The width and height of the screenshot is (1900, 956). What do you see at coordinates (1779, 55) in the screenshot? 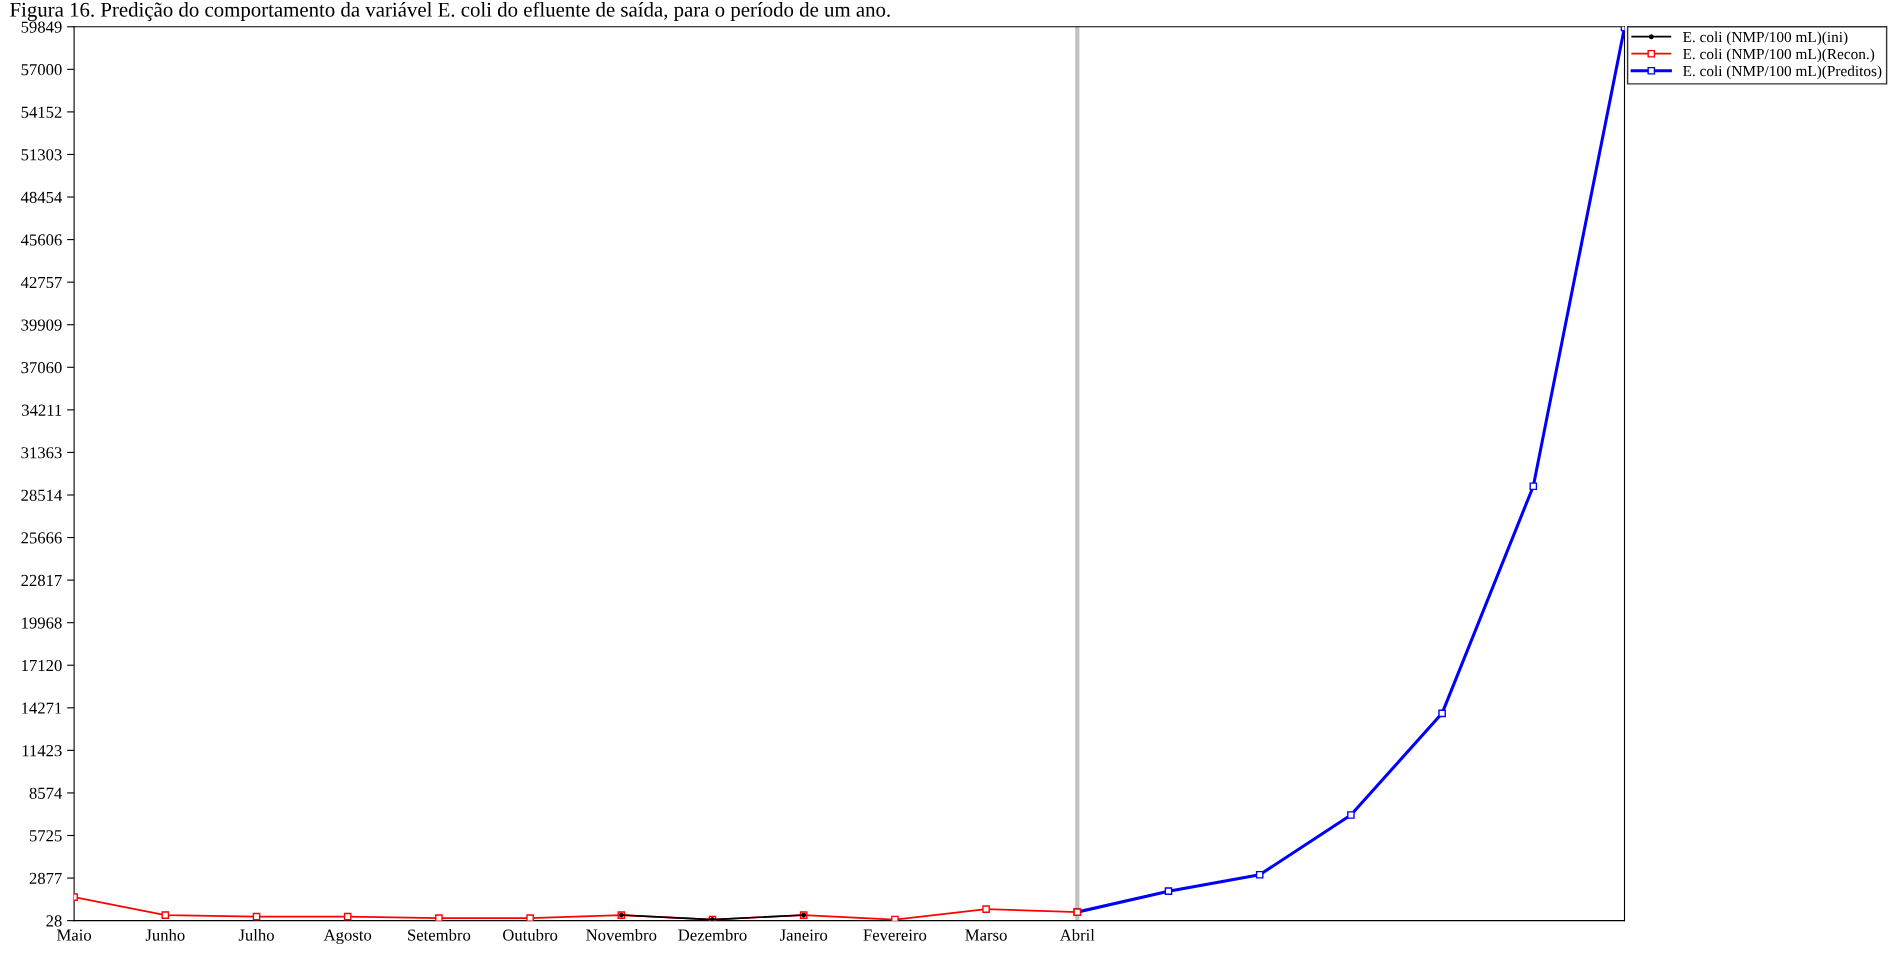
I see `legend-label: E. coli (NMP/100 mL)(Recon.)` at bounding box center [1779, 55].